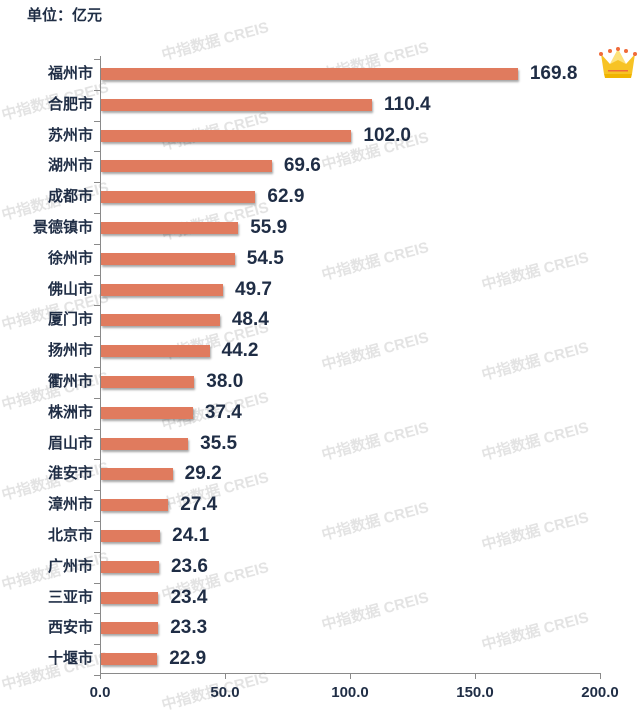  I want to click on value-label: 23.4, so click(189, 597).